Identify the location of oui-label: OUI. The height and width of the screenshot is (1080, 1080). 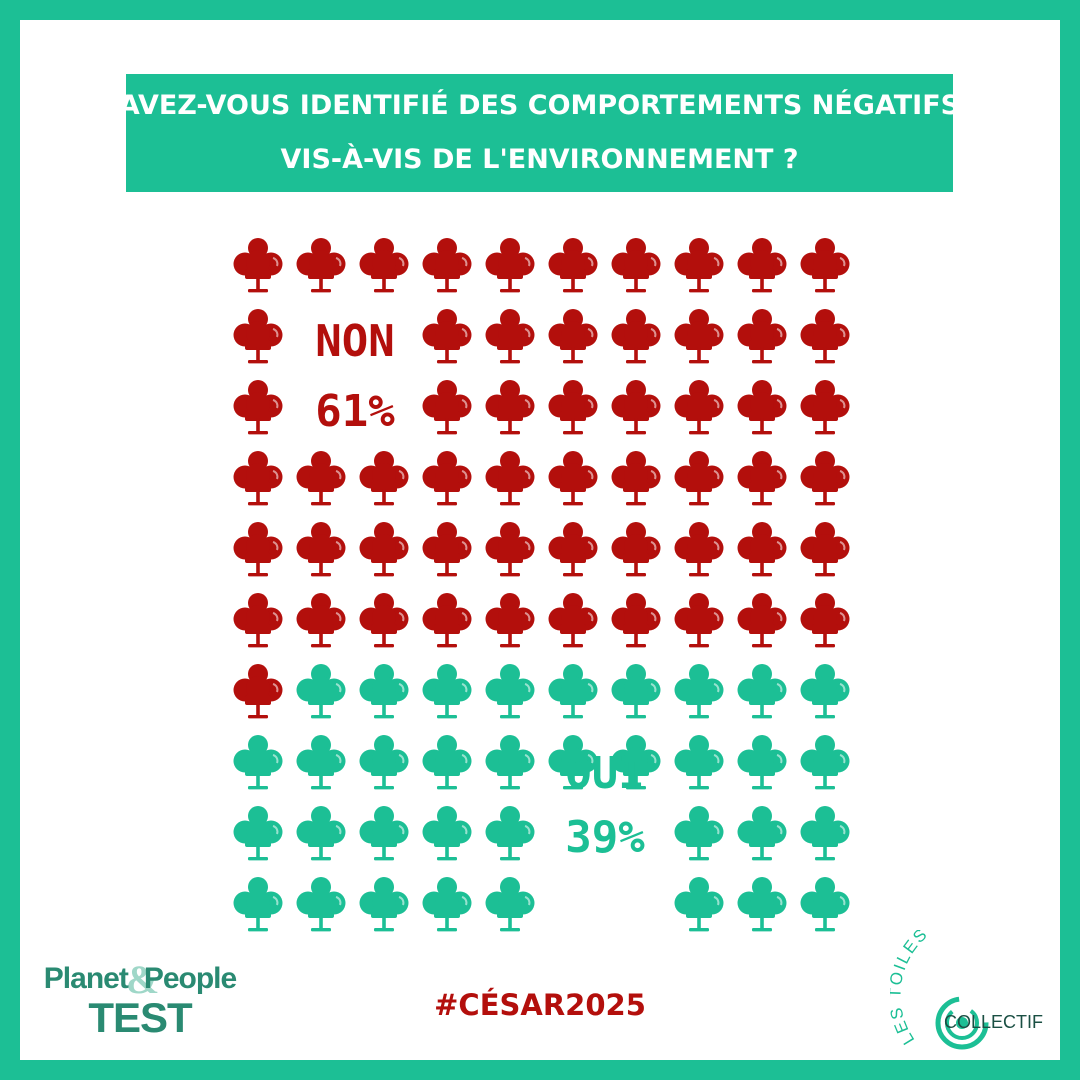
(605, 773).